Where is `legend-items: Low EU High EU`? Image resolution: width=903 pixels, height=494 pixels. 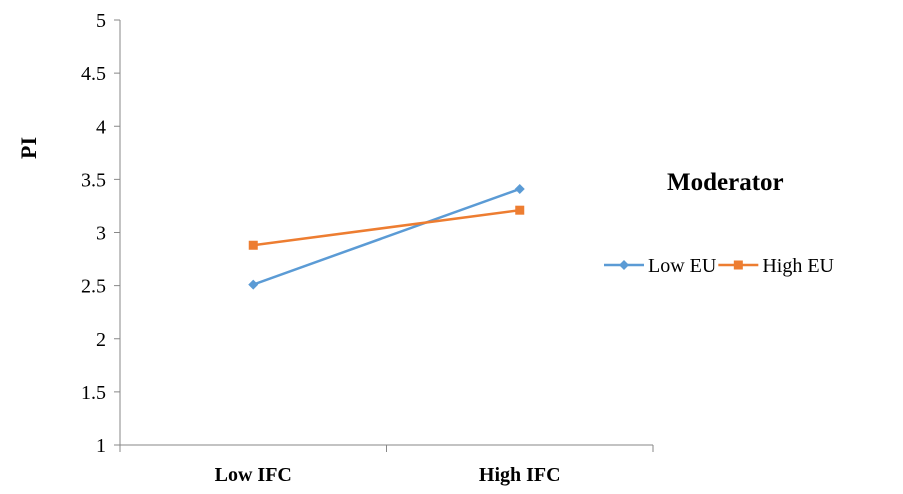 legend-items: Low EU High EU is located at coordinates (719, 266).